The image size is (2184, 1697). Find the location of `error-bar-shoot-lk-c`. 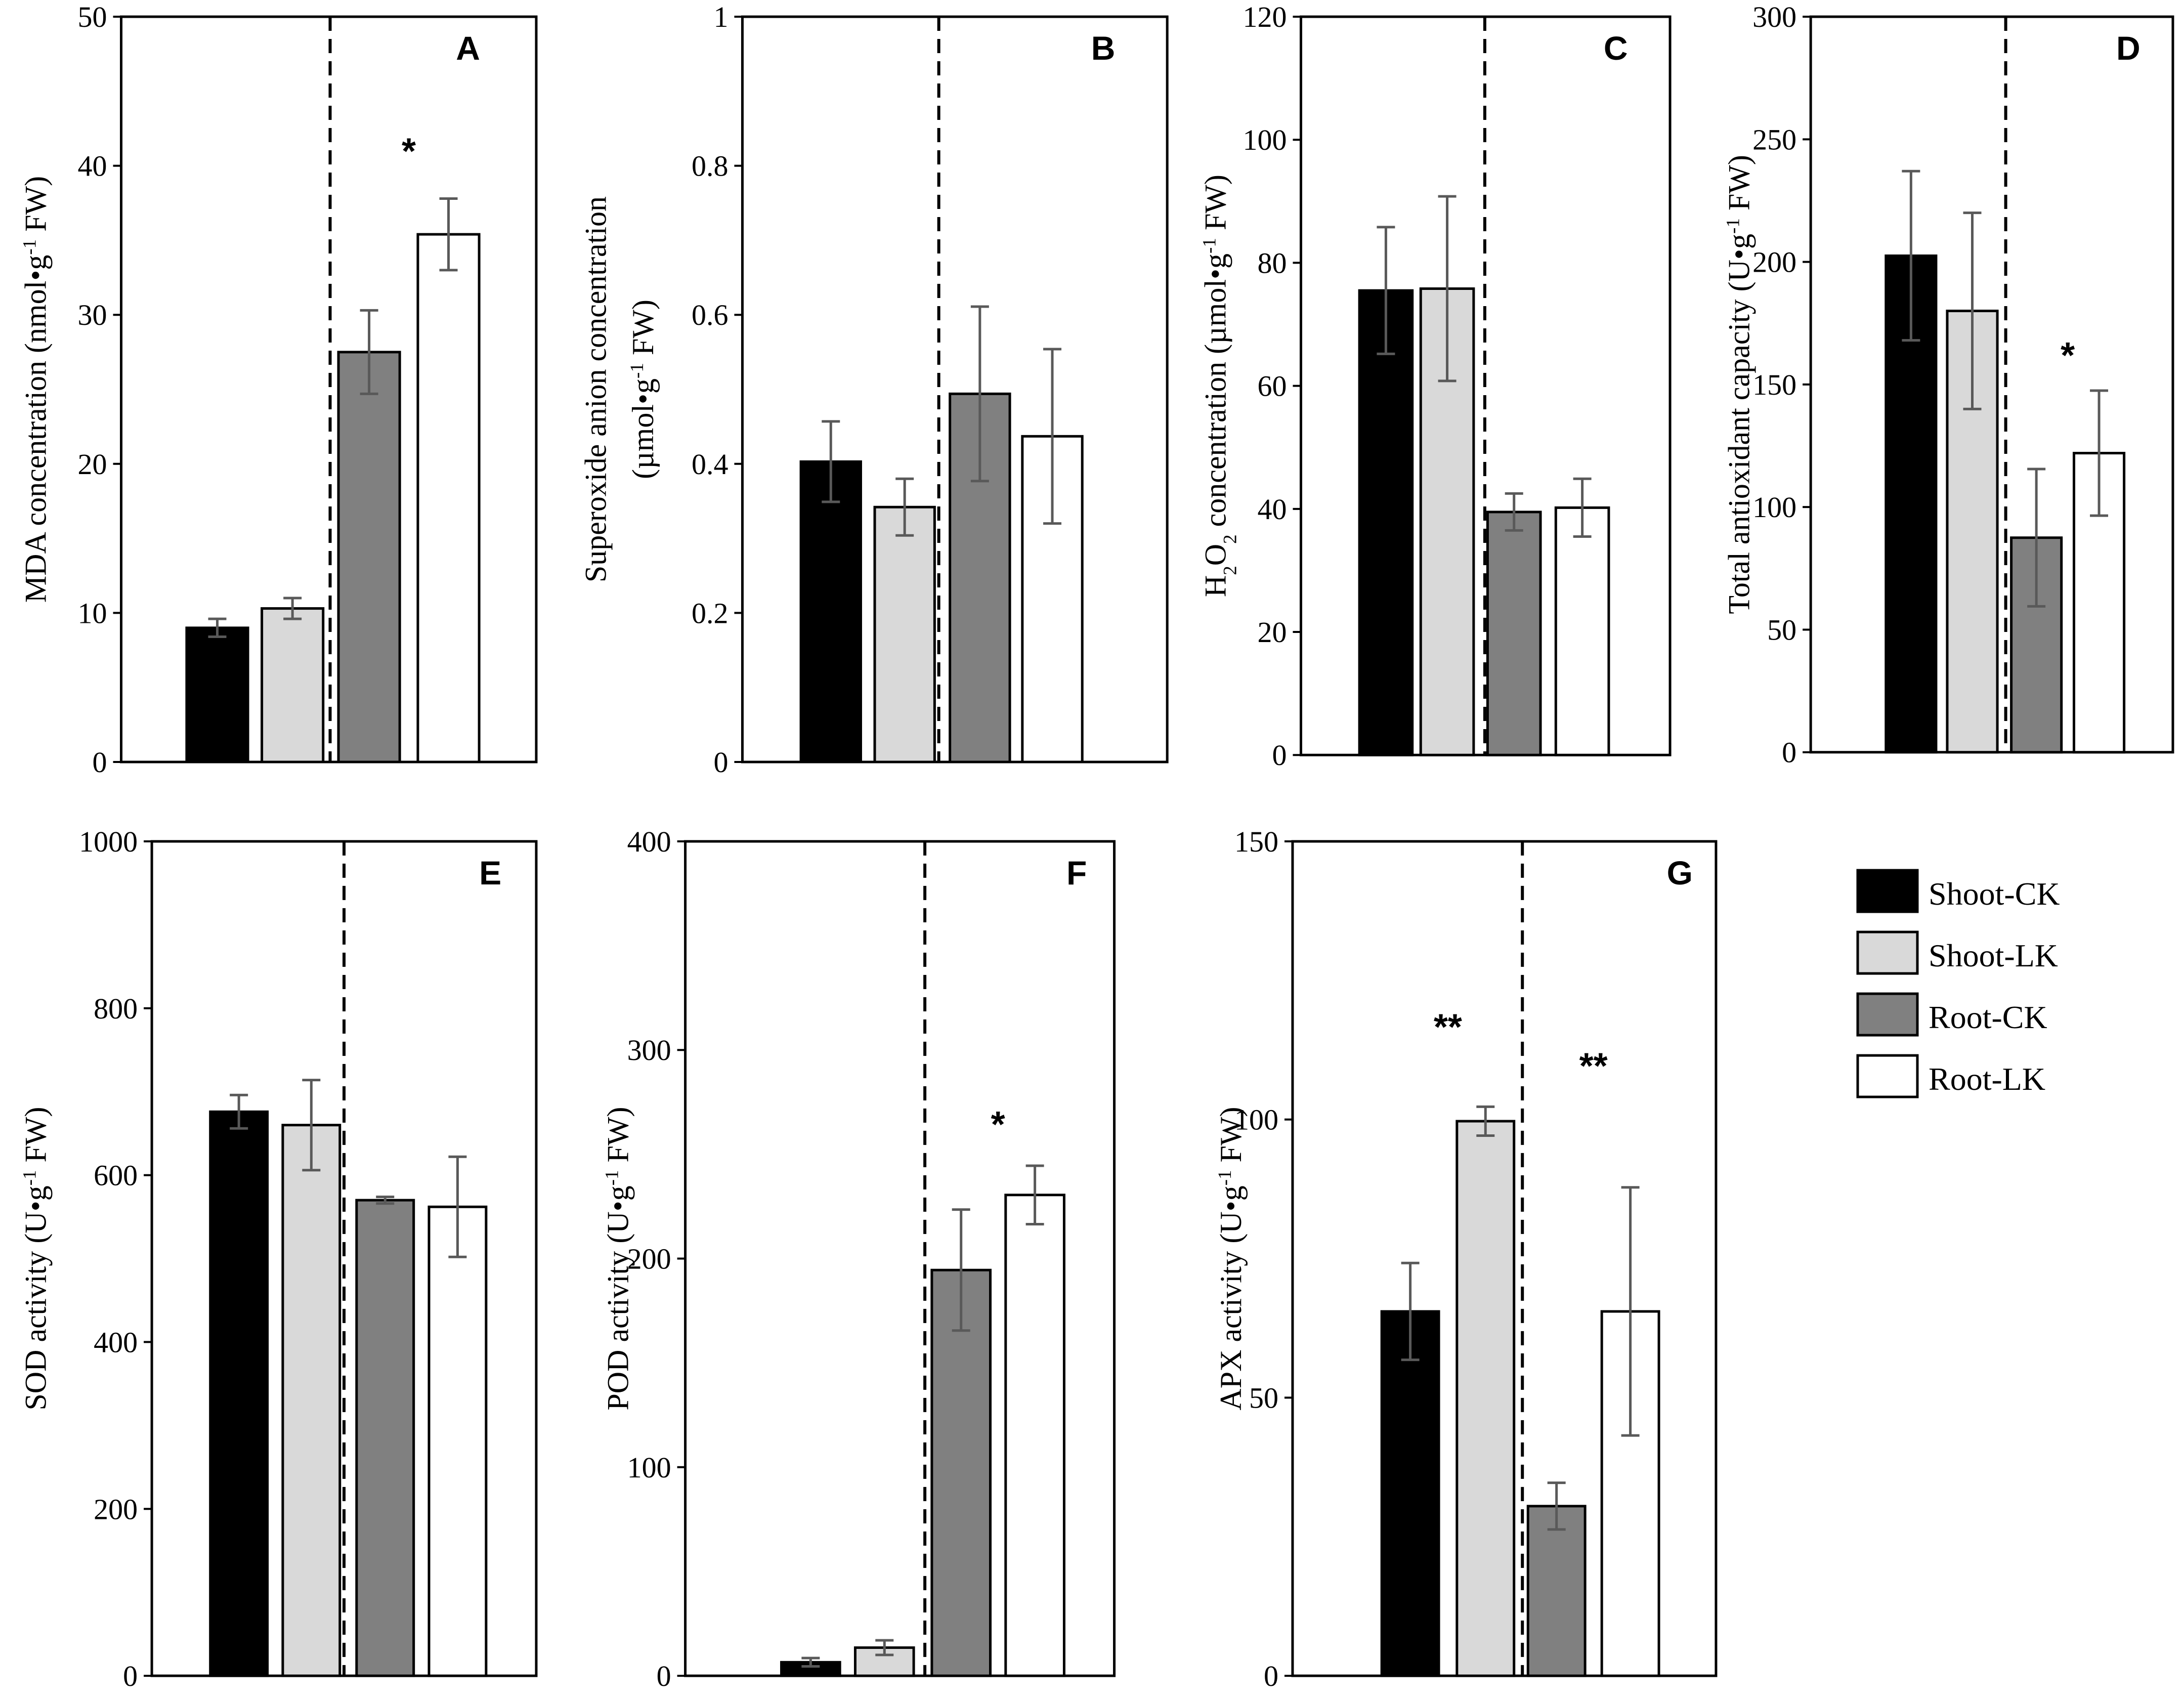

error-bar-shoot-lk-c is located at coordinates (1448, 289).